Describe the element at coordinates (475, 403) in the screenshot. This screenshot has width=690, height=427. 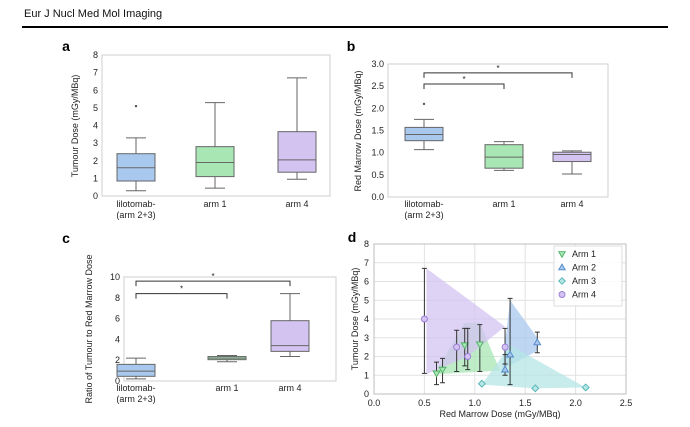
I see `x-tick-label-d: 1.0` at that location.